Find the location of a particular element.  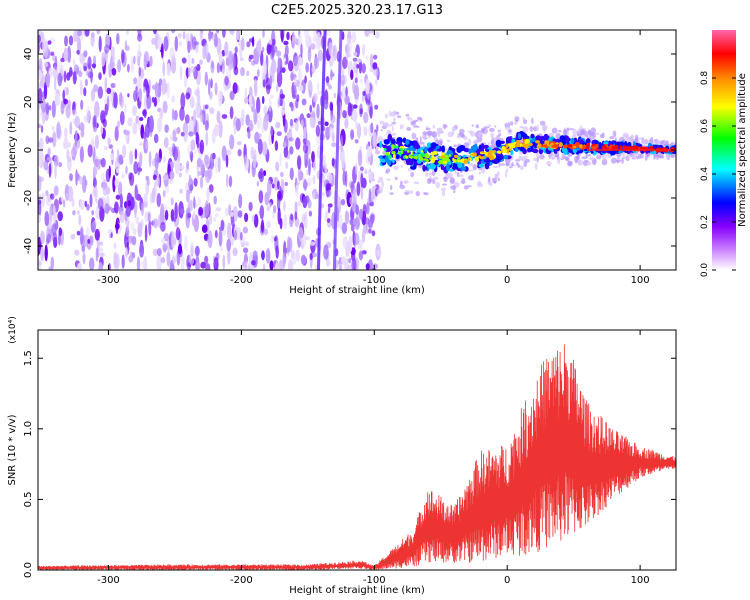

x-tick-label: 0 is located at coordinates (507, 280).